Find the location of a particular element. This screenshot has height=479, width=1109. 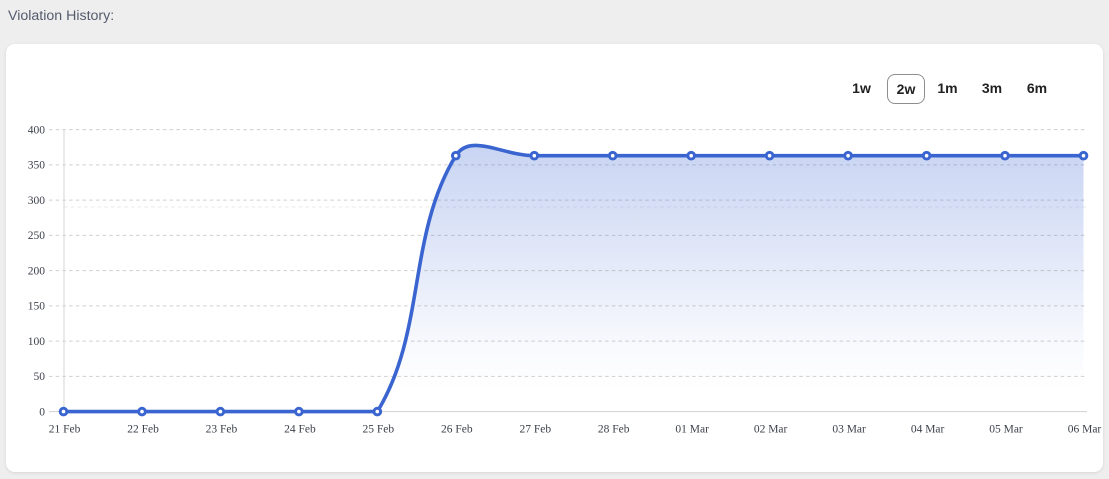

svg-text: 02 Mar is located at coordinates (771, 430).